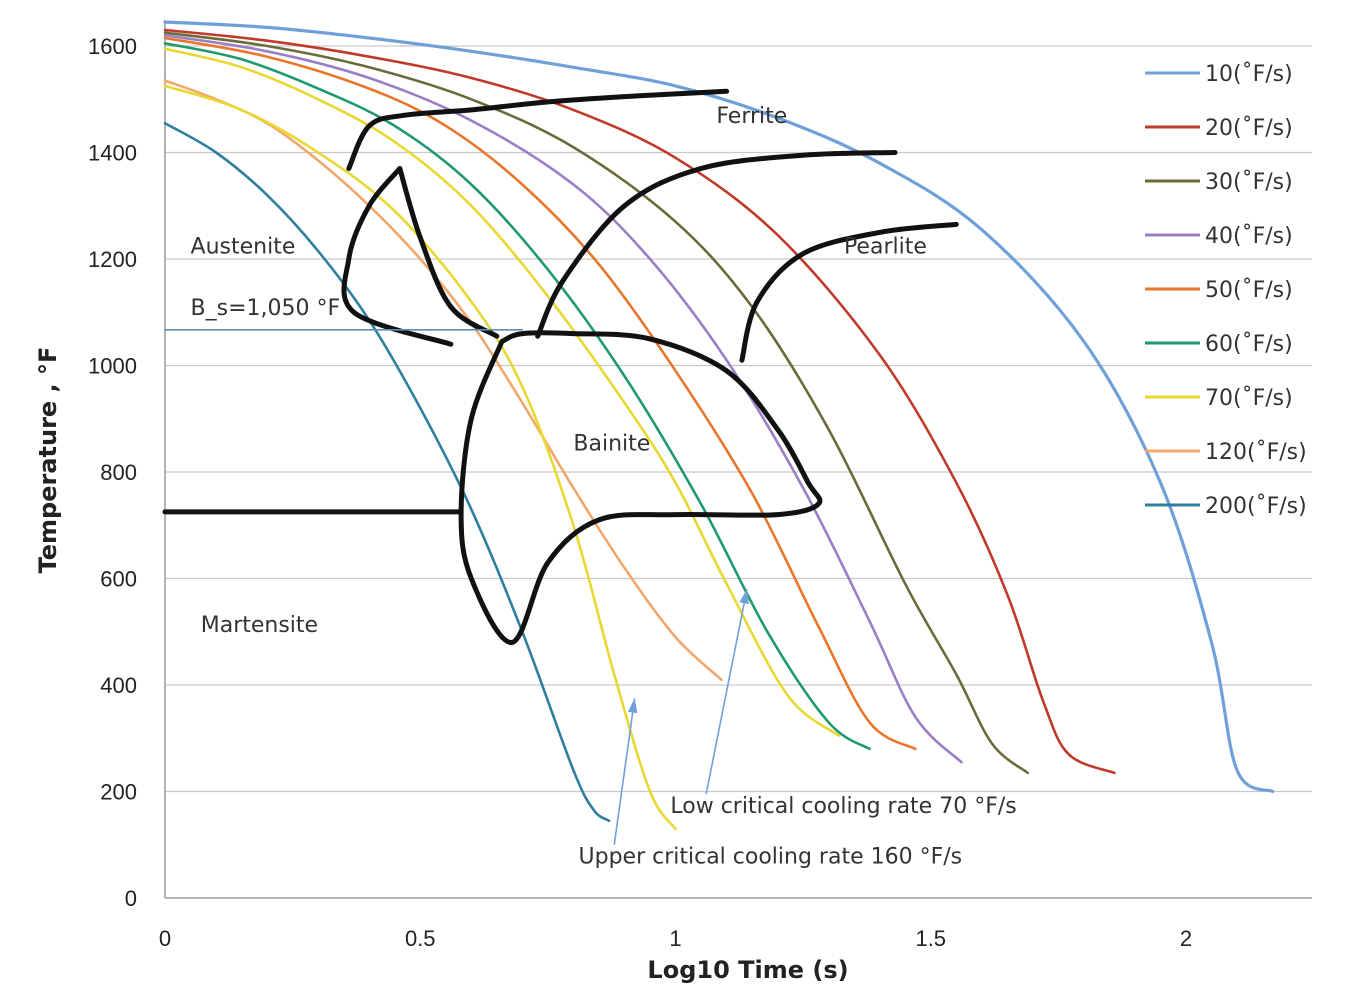  I want to click on y-tick-label: 200, so click(118, 792).